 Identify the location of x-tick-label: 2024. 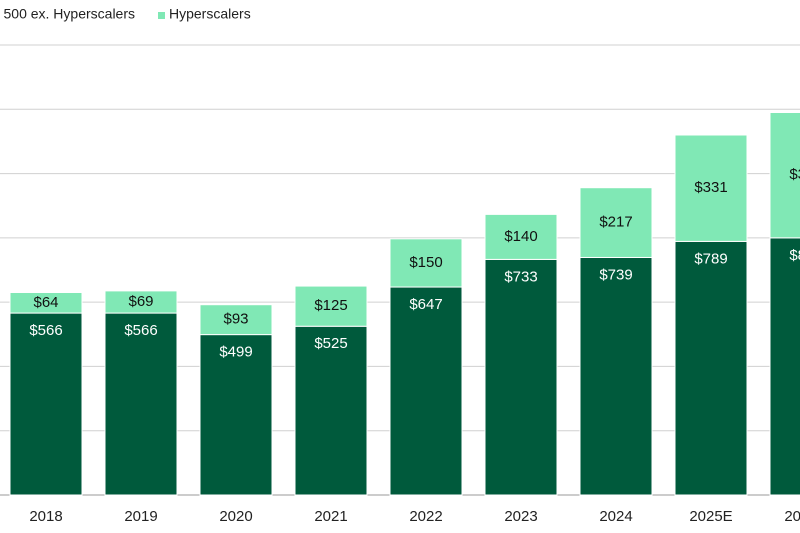
(615, 516).